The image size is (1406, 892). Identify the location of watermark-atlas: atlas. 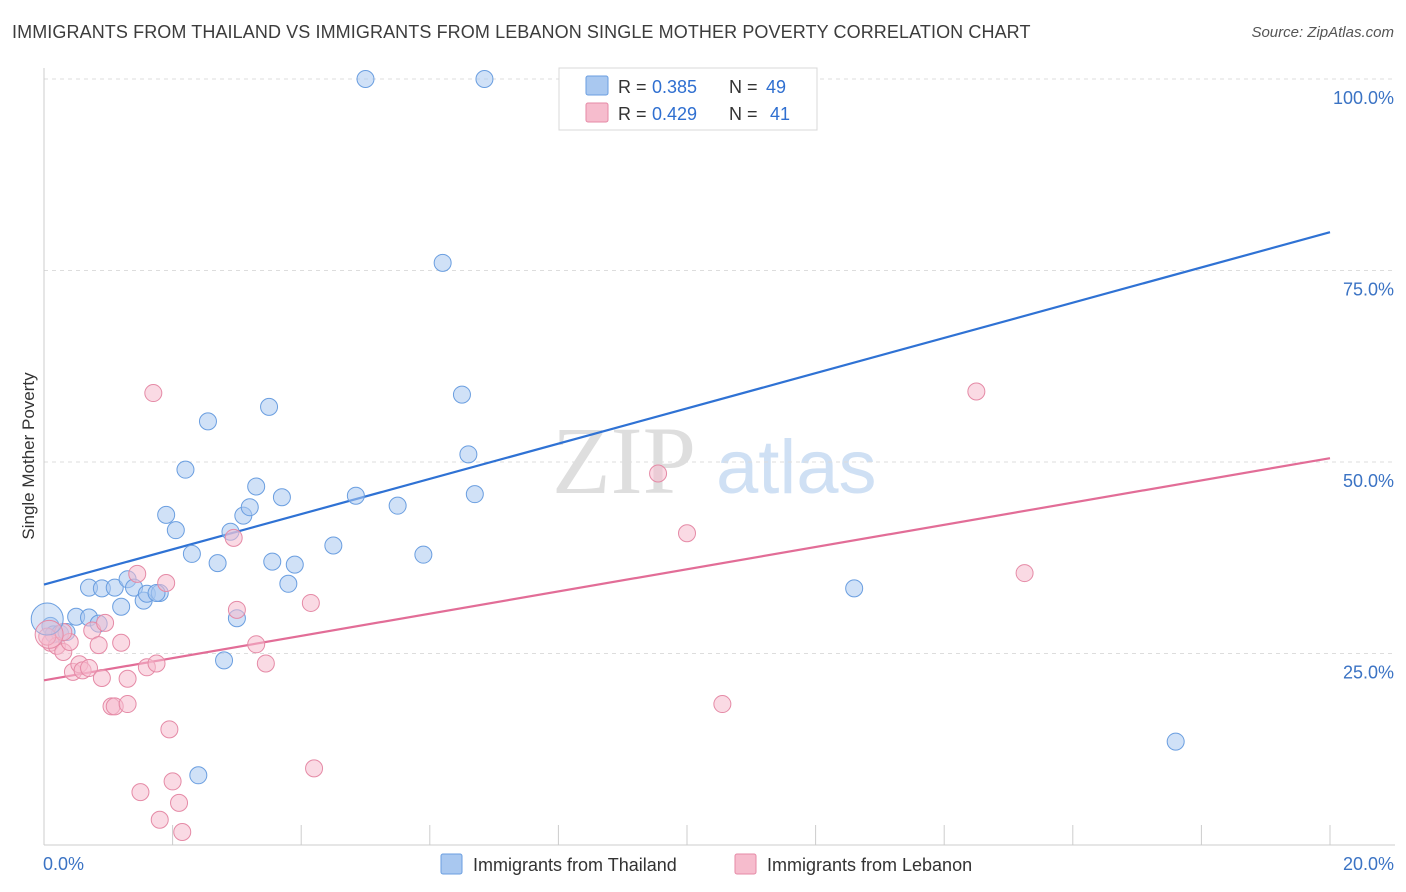
(796, 467).